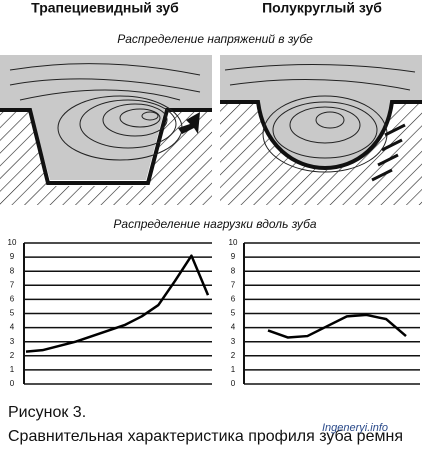  What do you see at coordinates (322, 8) in the screenshot?
I see `header: Полукруглый зуб` at bounding box center [322, 8].